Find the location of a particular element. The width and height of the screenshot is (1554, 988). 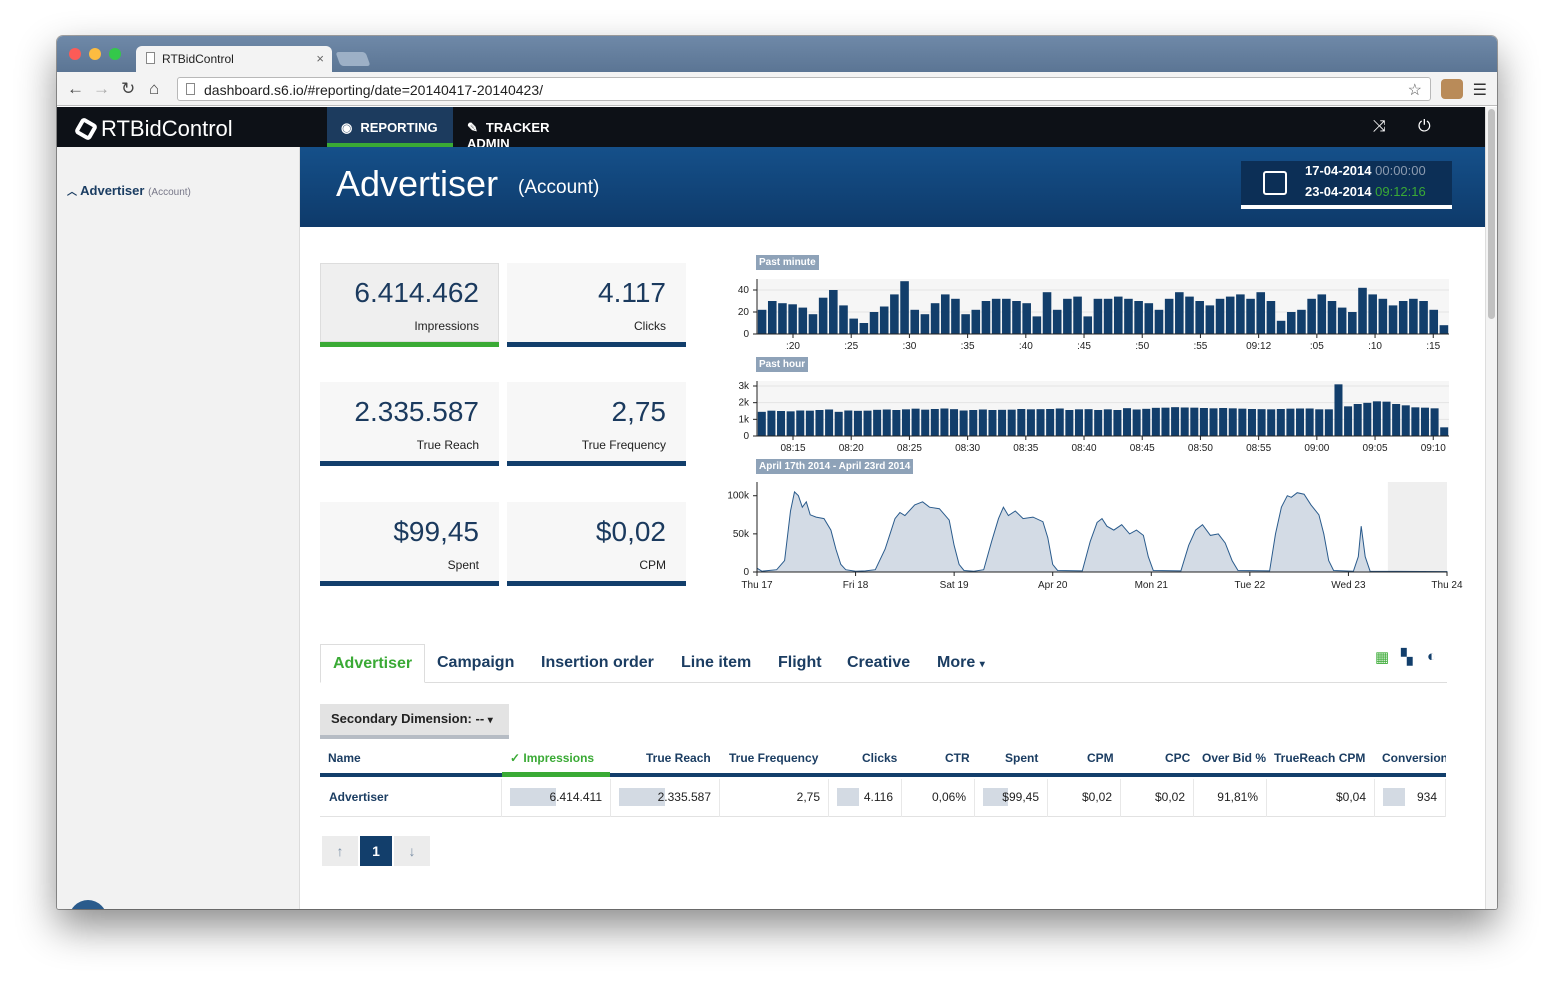

logo-mark-icon is located at coordinates (86, 129).